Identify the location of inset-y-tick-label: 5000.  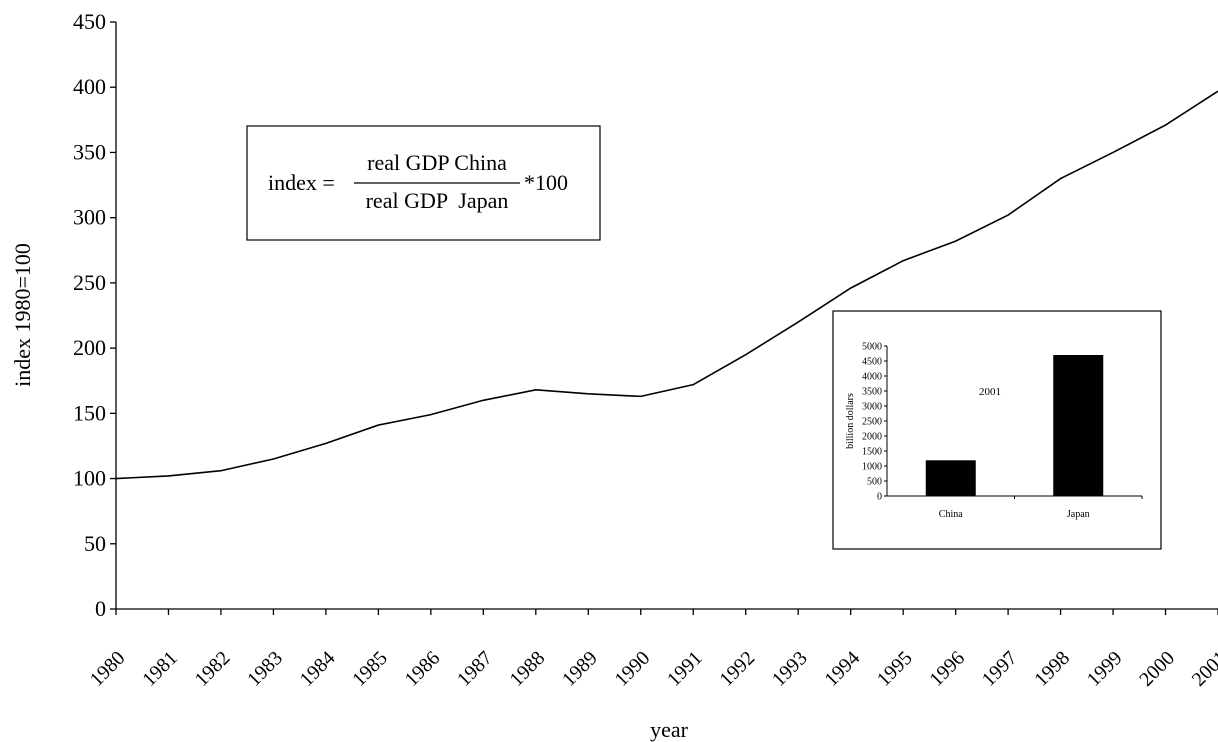
(872, 347).